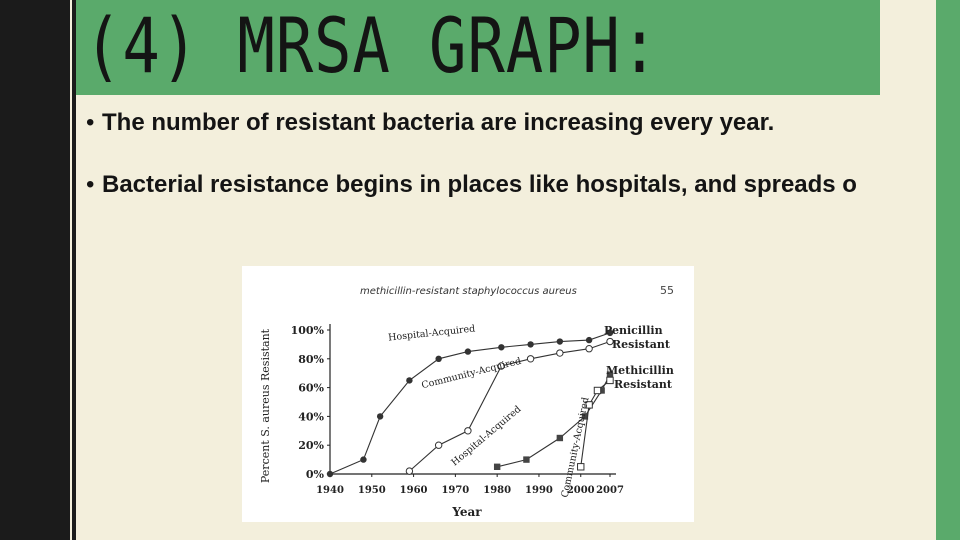 The width and height of the screenshot is (960, 540). Describe the element at coordinates (311, 388) in the screenshot. I see `y-tick-label: 60%` at that location.